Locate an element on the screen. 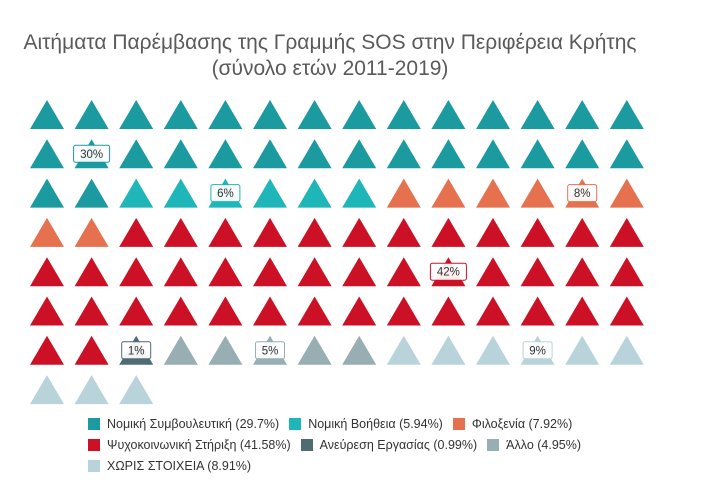 This screenshot has width=713, height=482. data-label-text: 30% is located at coordinates (91, 155).